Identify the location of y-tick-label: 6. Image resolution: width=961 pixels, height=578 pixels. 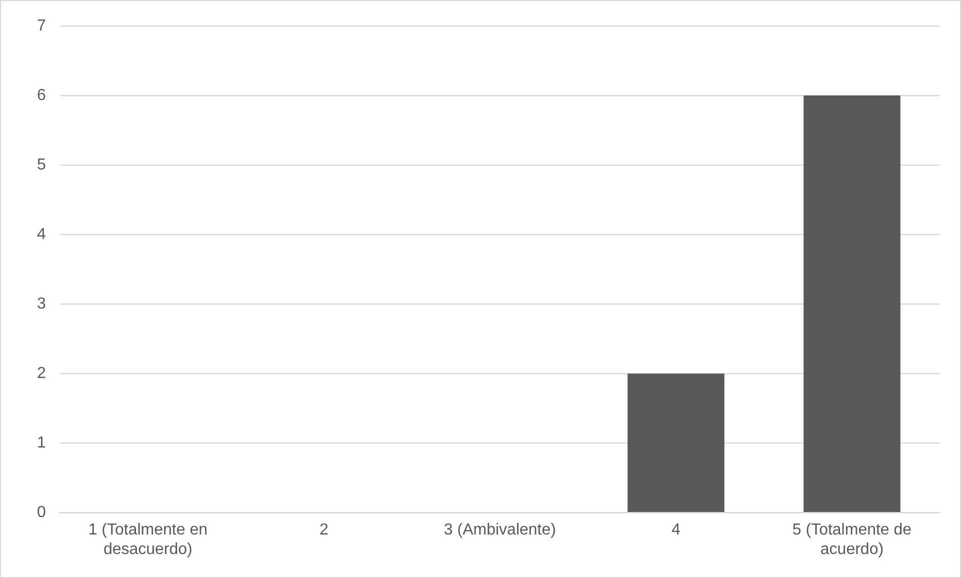
(41, 95).